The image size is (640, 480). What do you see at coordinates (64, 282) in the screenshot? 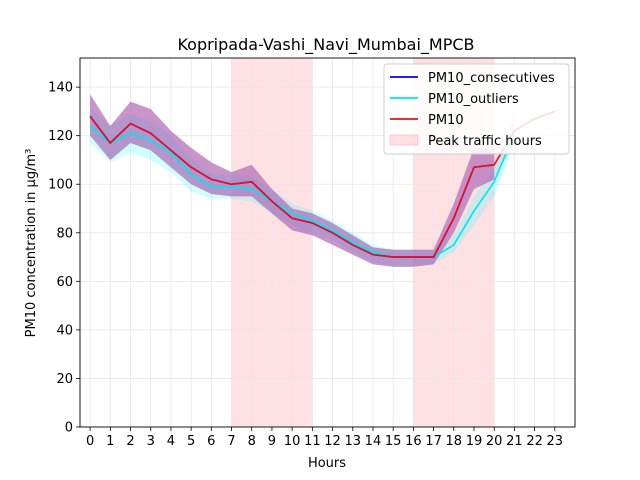
I see `y-tick-label: 60` at bounding box center [64, 282].